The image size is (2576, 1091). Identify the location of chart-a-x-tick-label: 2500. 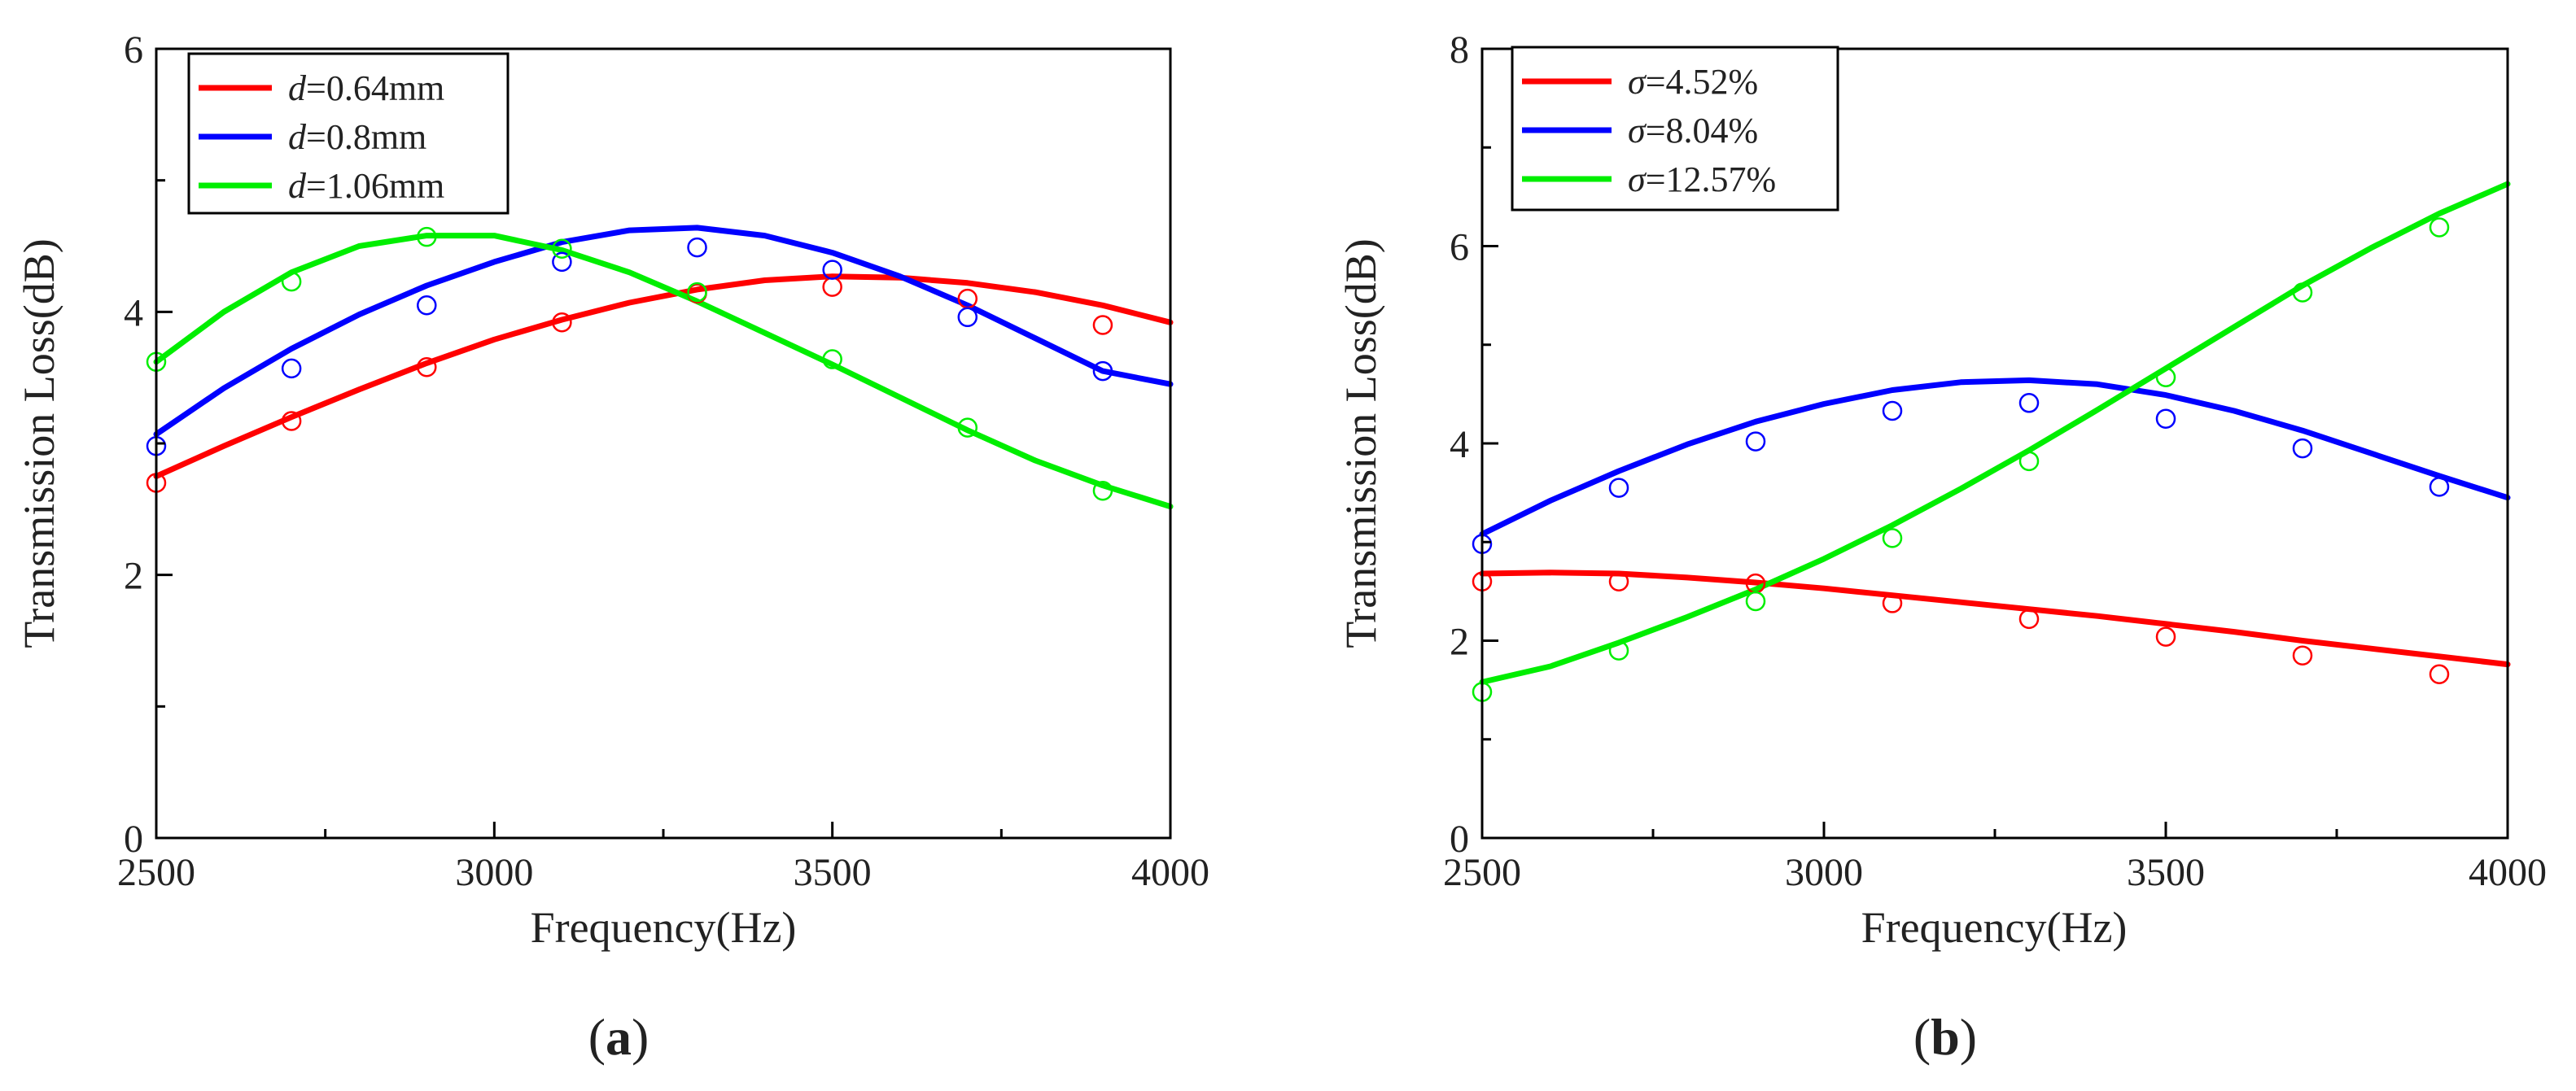
(156, 873).